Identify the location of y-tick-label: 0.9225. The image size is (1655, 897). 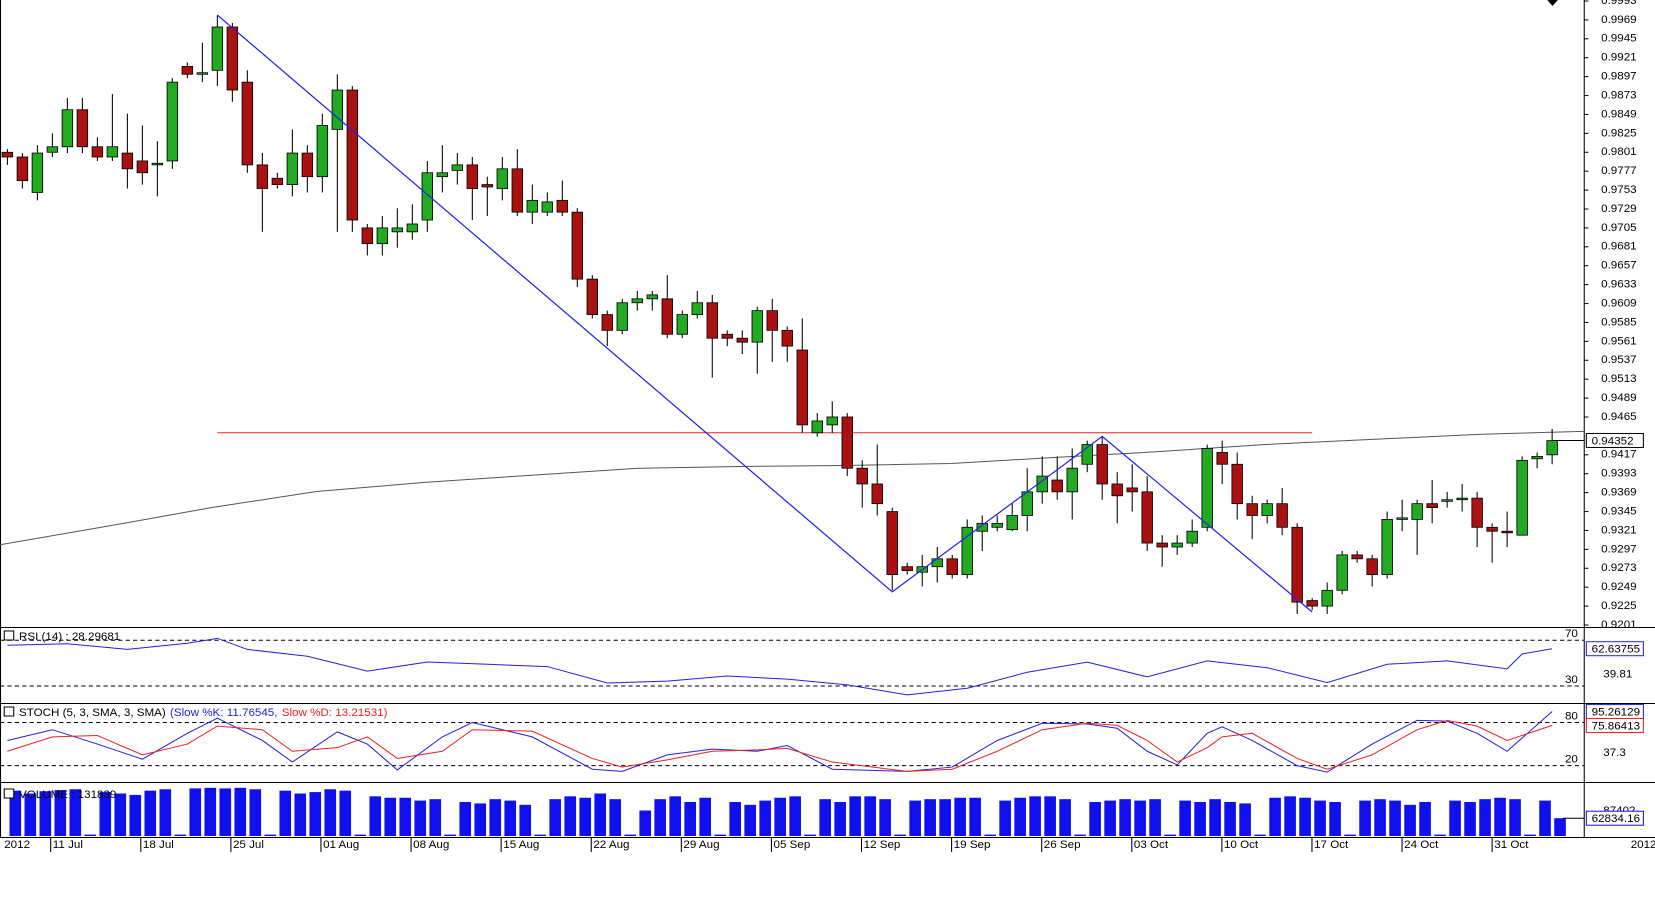
(1618, 606).